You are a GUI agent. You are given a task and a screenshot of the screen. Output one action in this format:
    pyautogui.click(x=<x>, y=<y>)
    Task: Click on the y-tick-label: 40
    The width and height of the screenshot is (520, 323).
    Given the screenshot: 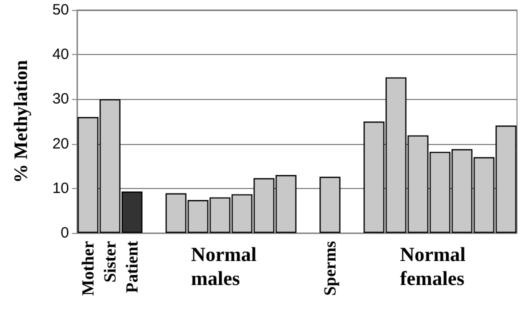 What is the action you would take?
    pyautogui.click(x=60, y=55)
    